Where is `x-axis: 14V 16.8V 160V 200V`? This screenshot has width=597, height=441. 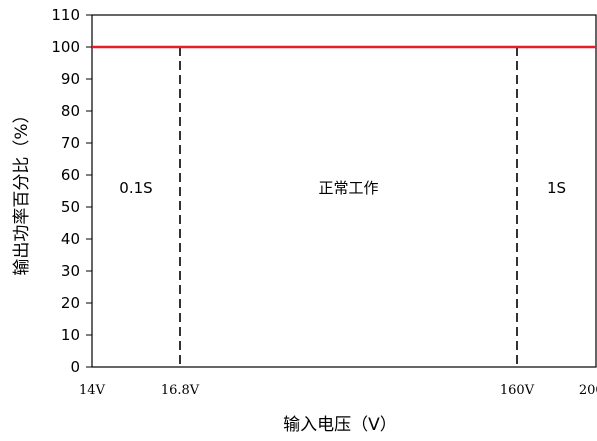 x-axis: 14V 16.8V 160V 200V is located at coordinates (338, 390).